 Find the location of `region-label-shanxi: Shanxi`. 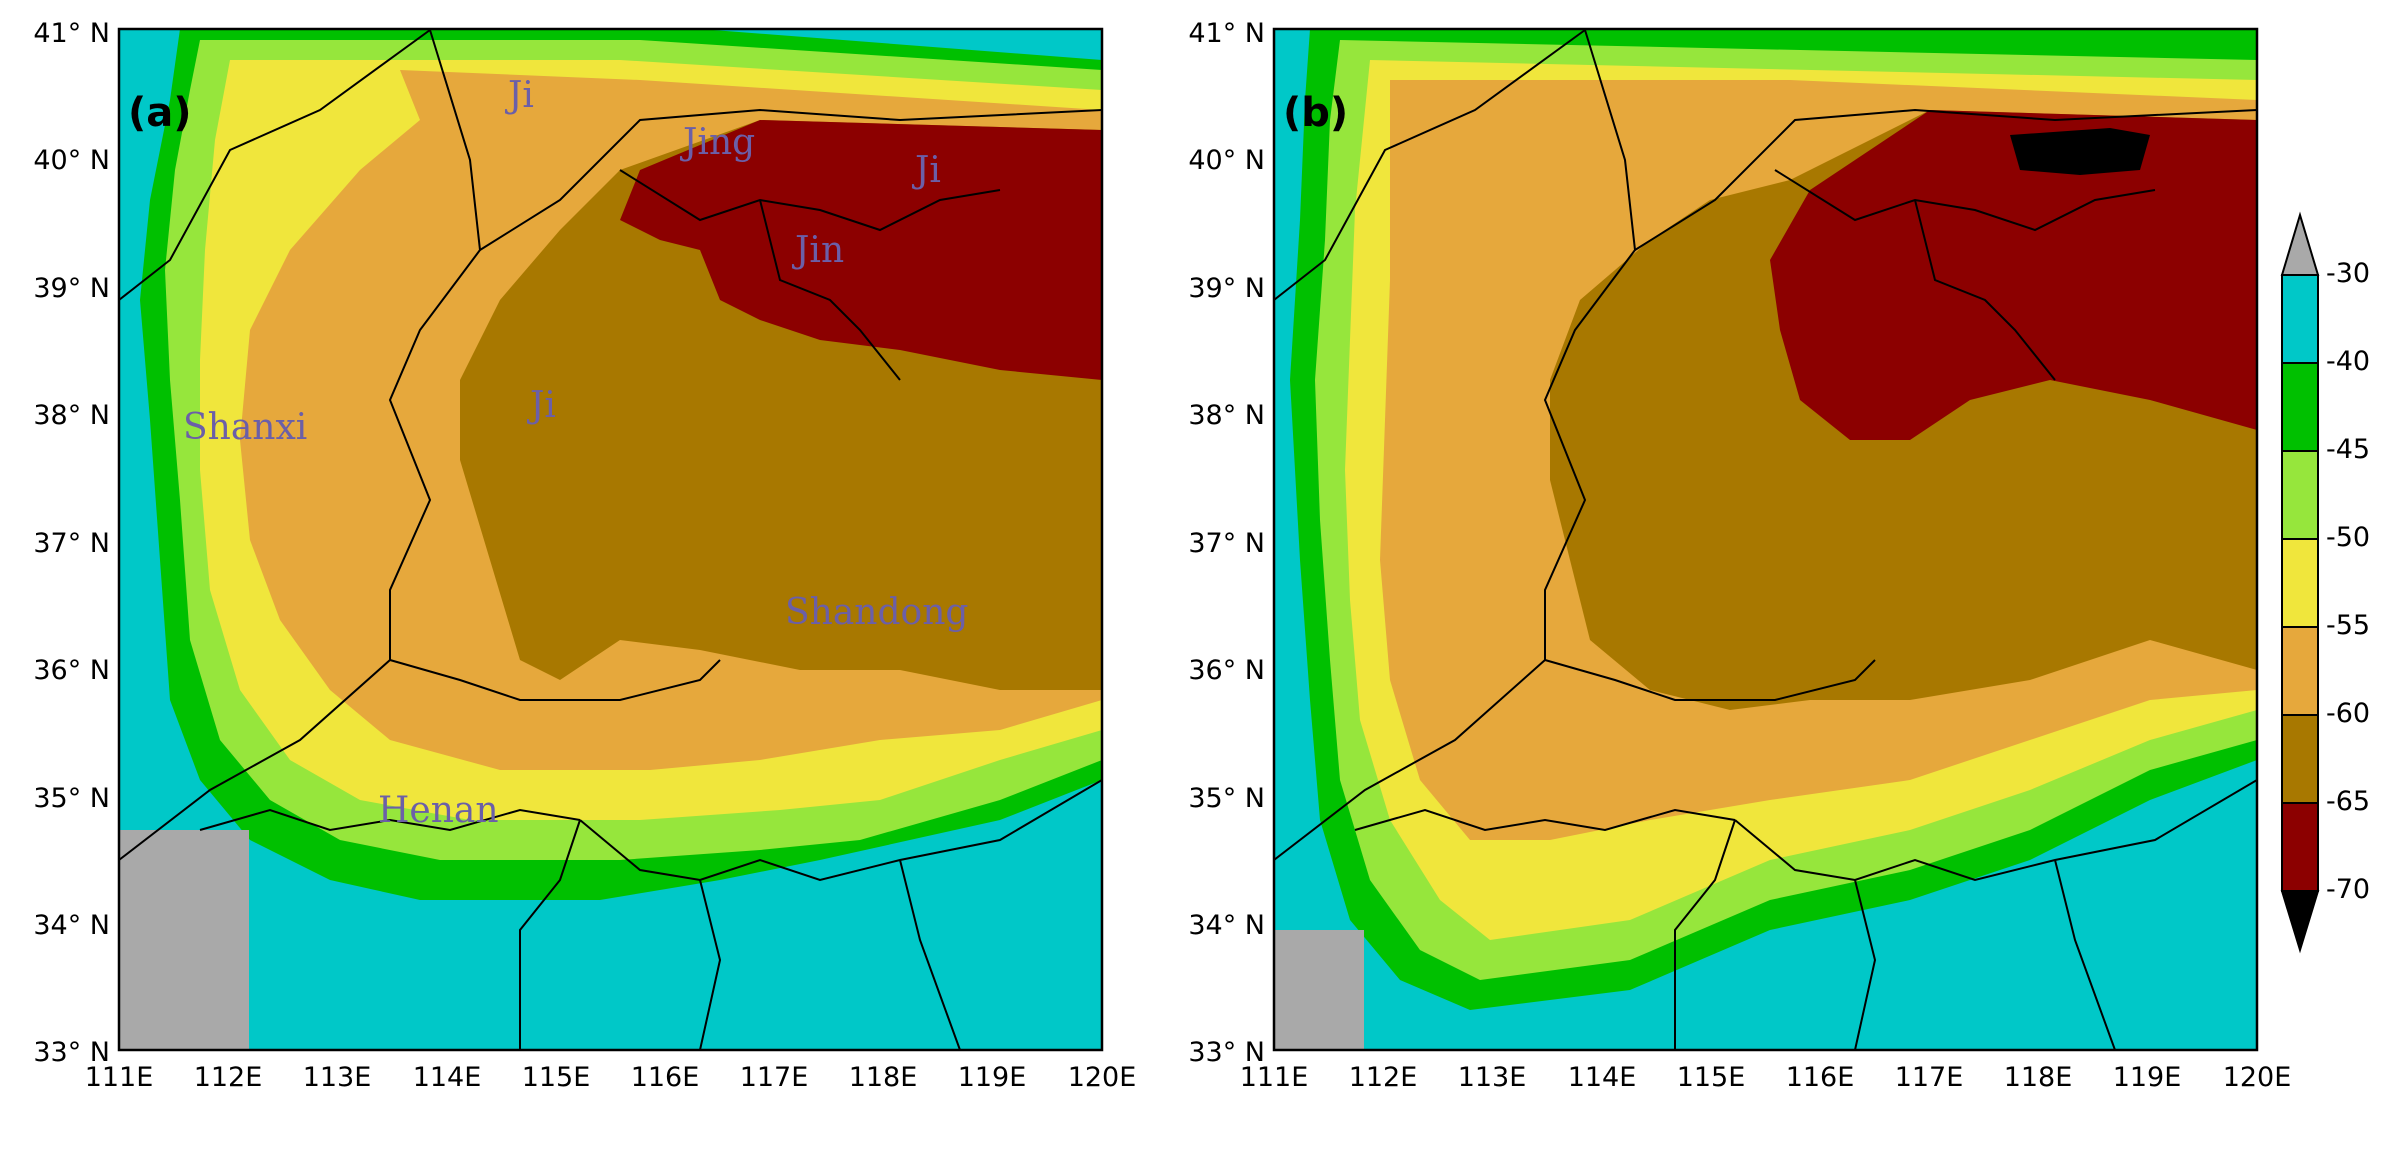

region-label-shanxi: Shanxi is located at coordinates (245, 427).